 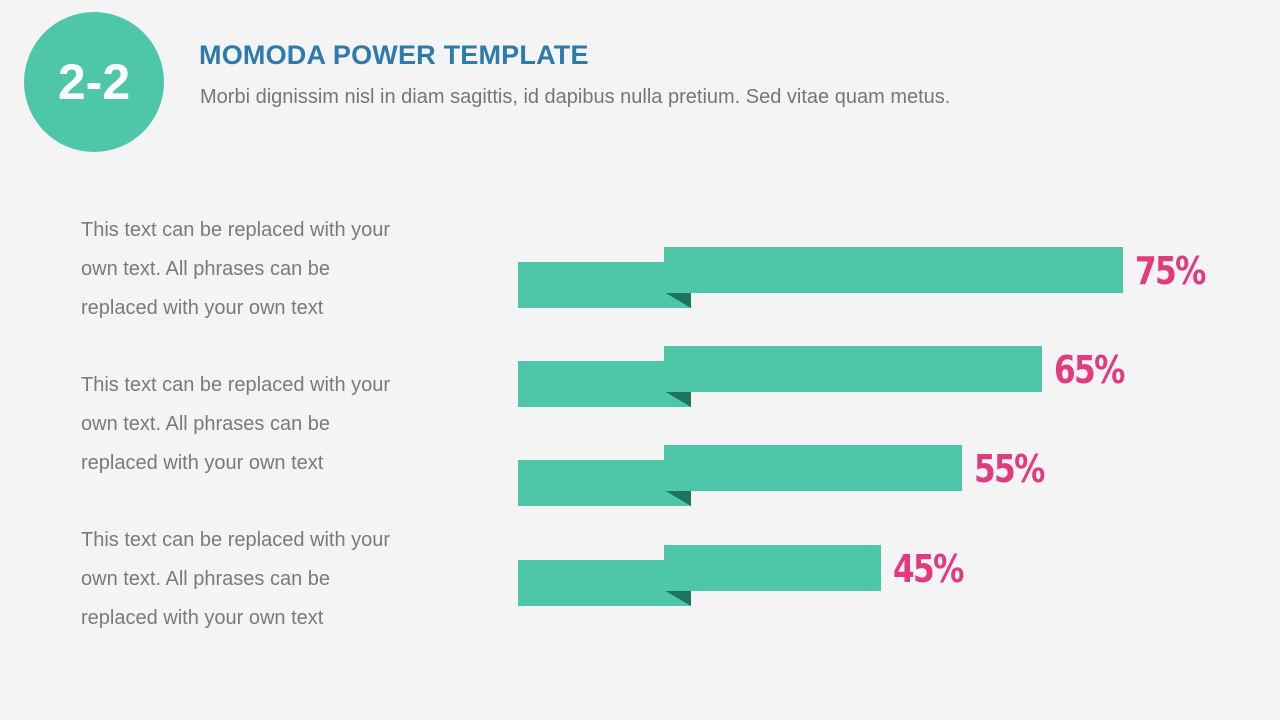 What do you see at coordinates (1009, 469) in the screenshot?
I see `percent-label: 55%` at bounding box center [1009, 469].